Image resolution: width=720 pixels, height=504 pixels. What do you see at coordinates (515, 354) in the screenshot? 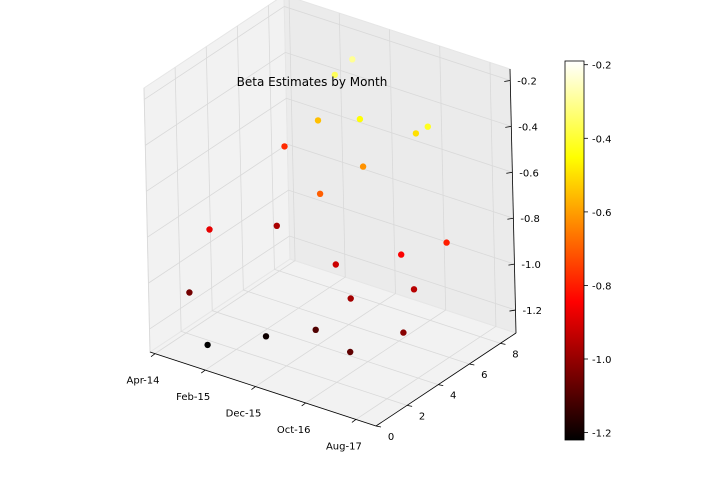
I see `y-tick-label: 8` at bounding box center [515, 354].